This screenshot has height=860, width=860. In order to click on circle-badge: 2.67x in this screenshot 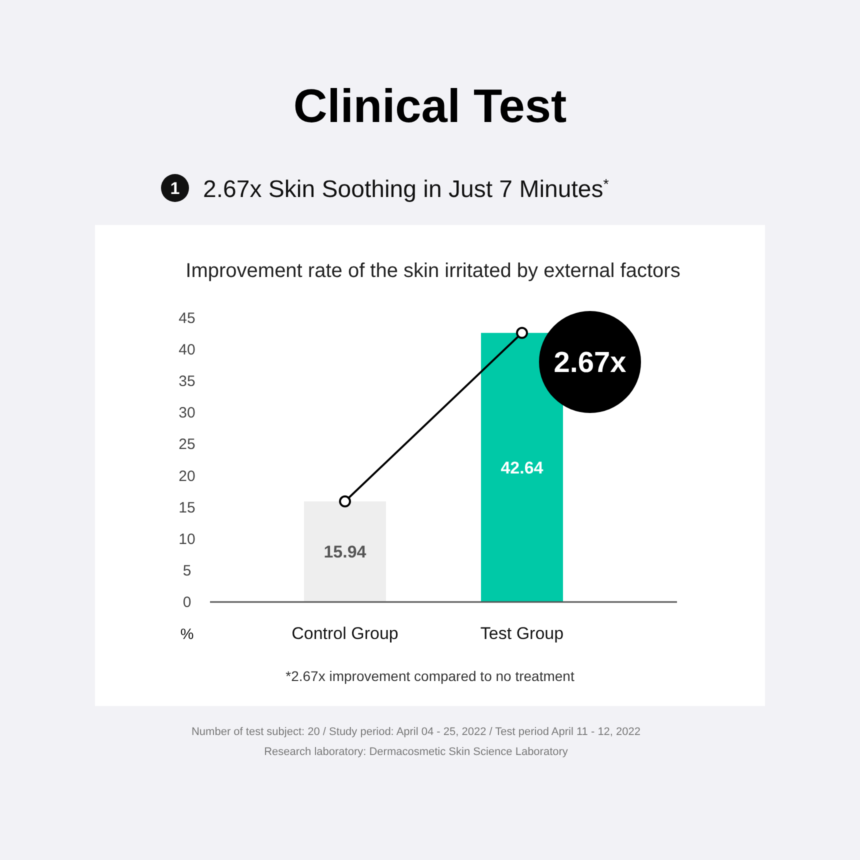, I will do `click(590, 362)`.